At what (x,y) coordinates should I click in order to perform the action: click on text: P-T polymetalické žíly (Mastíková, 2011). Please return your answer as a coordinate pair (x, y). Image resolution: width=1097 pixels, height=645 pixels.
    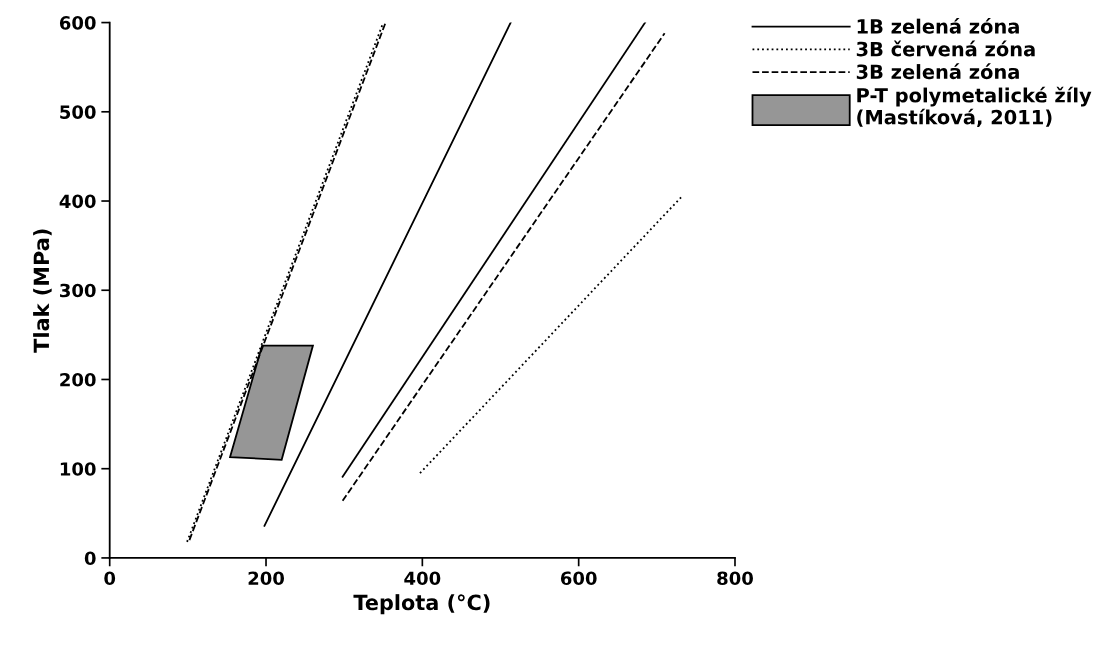
    Looking at the image, I should click on (974, 107).